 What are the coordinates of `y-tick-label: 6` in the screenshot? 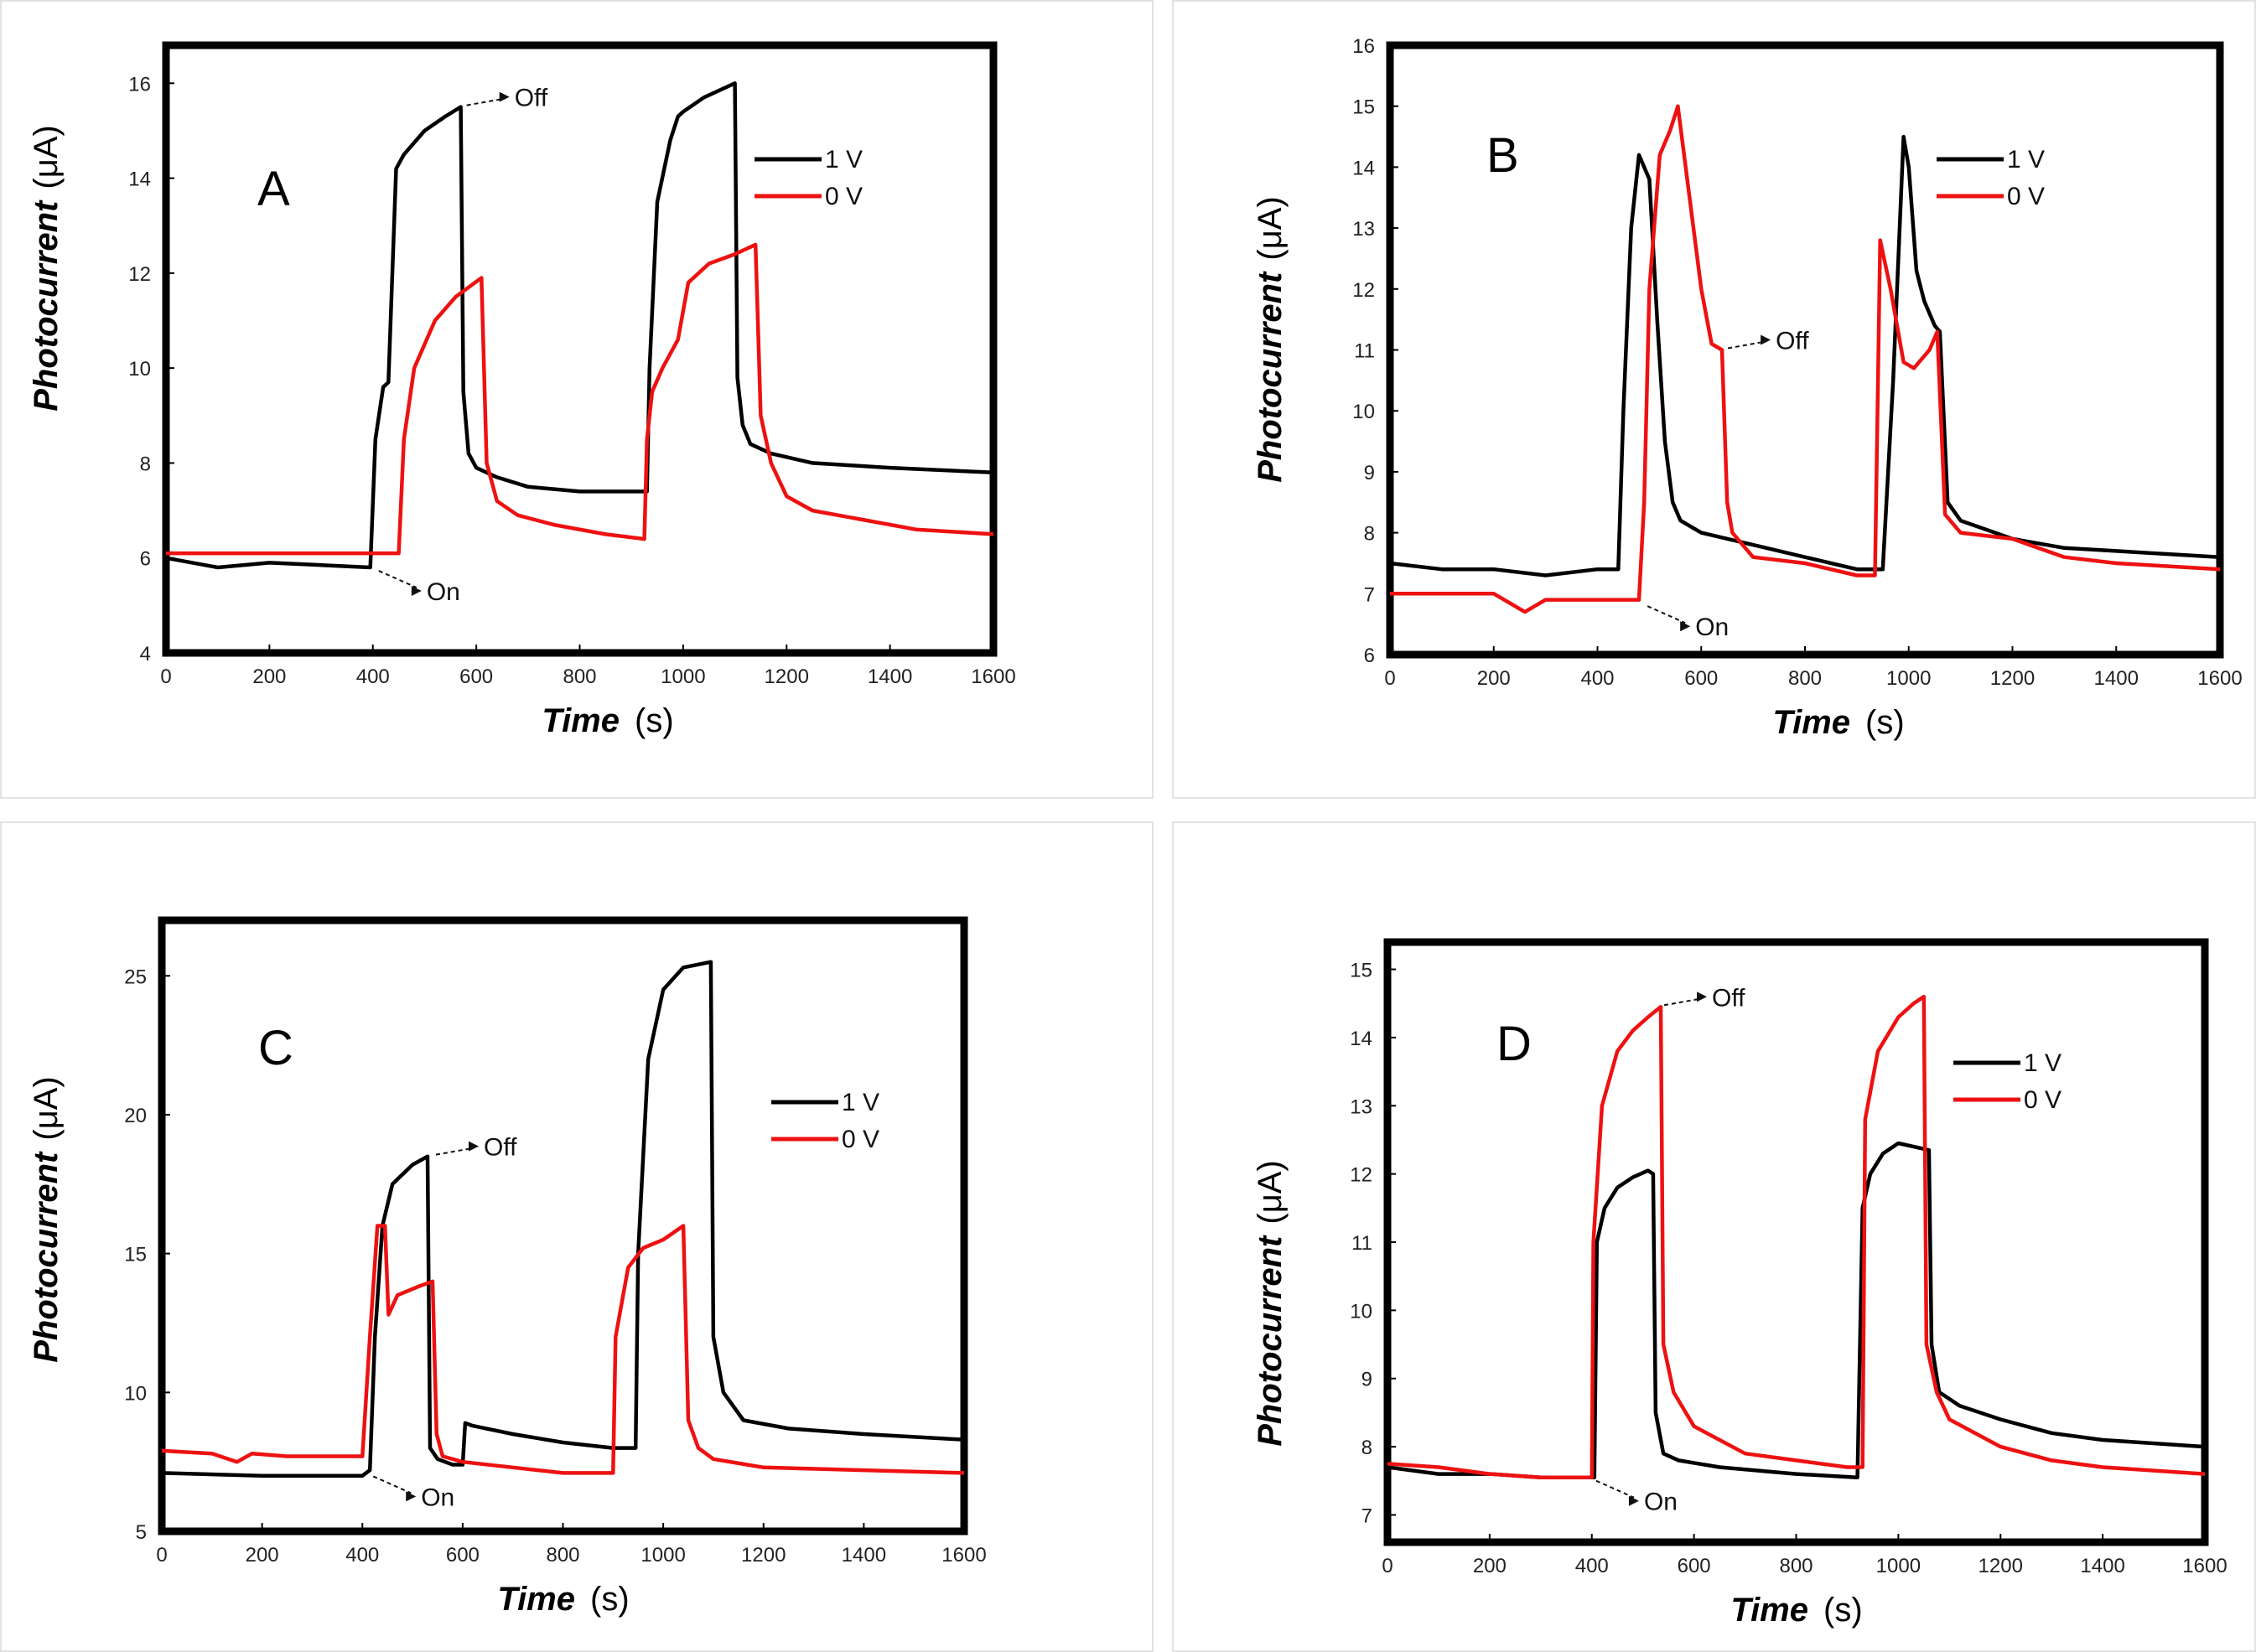 It's located at (1369, 656).